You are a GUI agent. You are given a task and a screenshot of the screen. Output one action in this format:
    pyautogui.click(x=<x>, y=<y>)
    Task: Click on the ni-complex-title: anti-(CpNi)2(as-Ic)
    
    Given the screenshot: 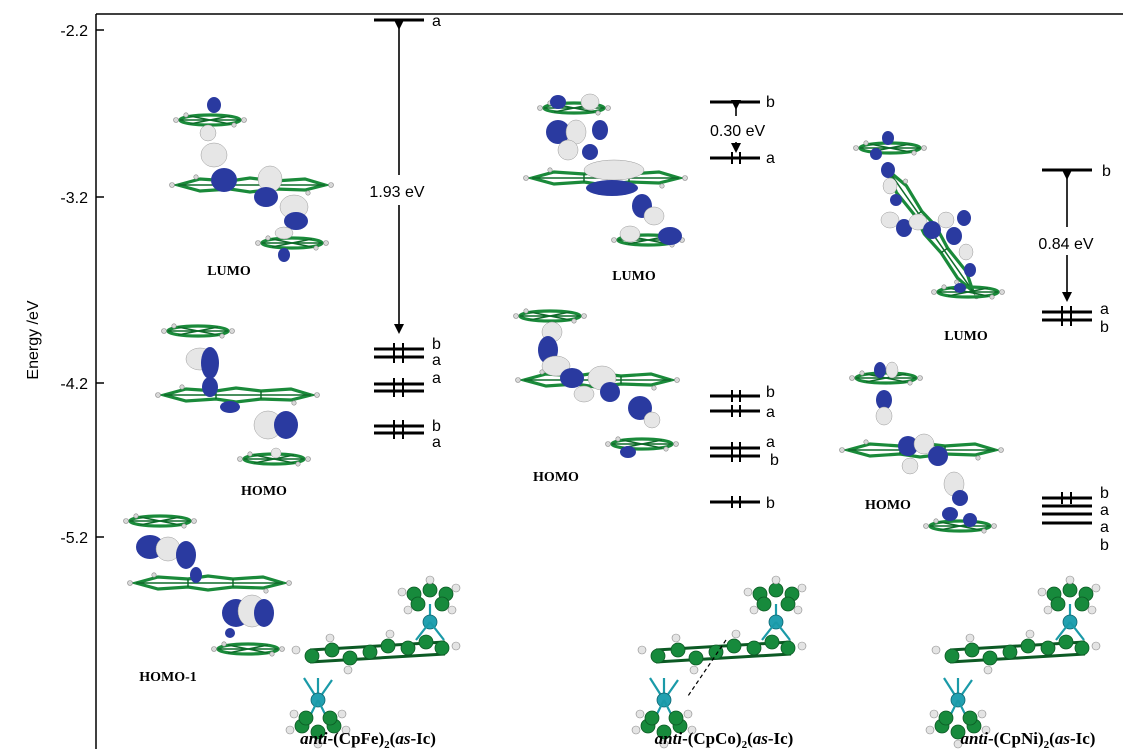 What is the action you would take?
    pyautogui.click(x=1028, y=739)
    